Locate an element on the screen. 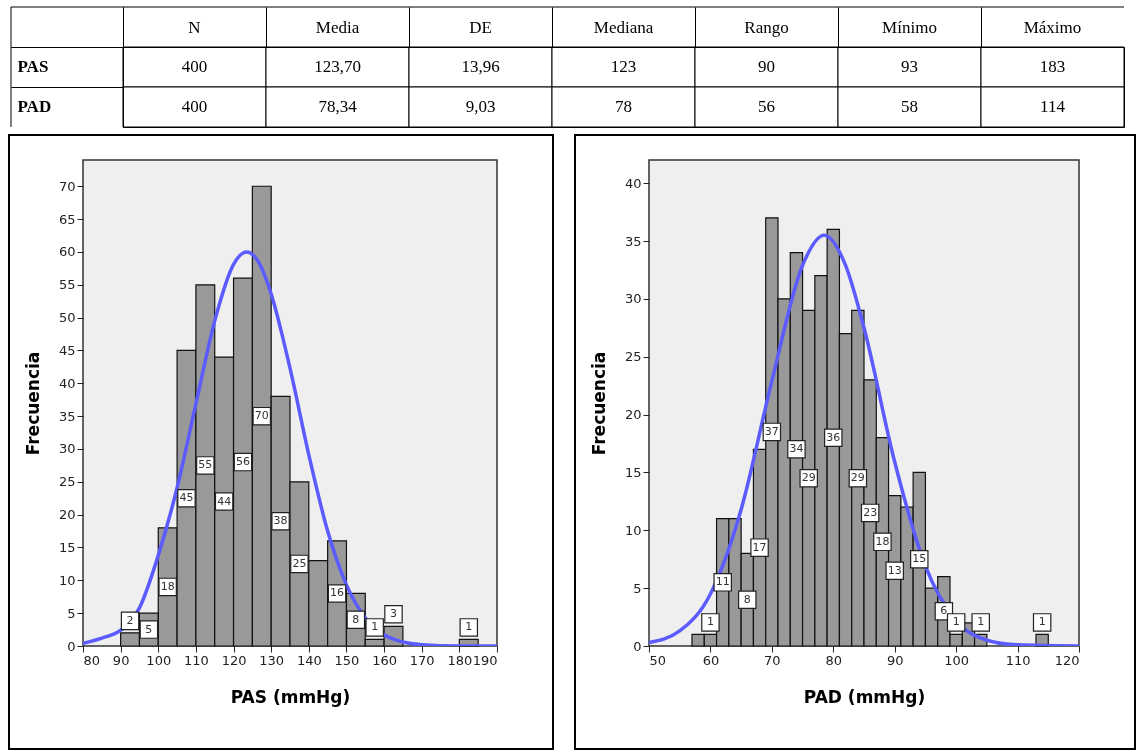 The height and width of the screenshot is (754, 1136). x-tick-label: 190 is located at coordinates (485, 660).